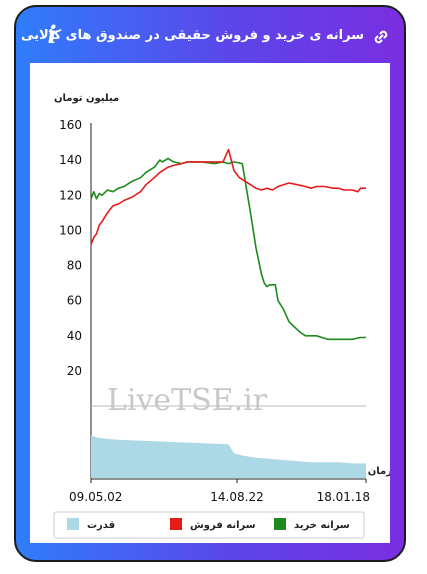 The width and height of the screenshot is (427, 574). What do you see at coordinates (228, 456) in the screenshot?
I see `power-area` at bounding box center [228, 456].